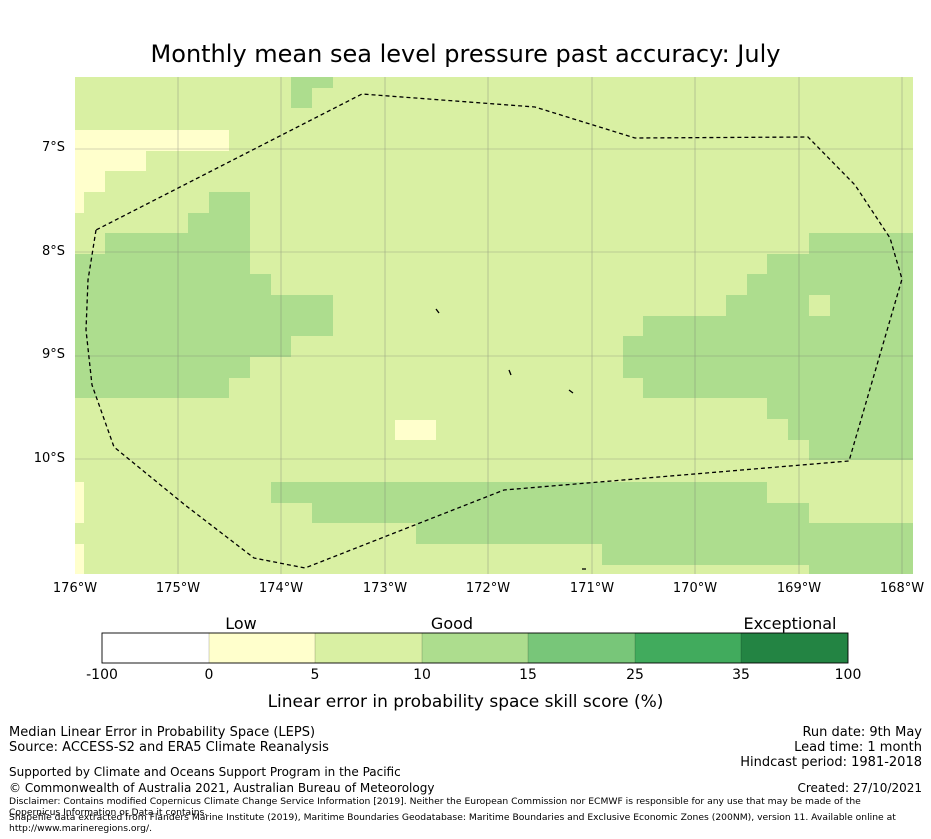 The height and width of the screenshot is (839, 931). What do you see at coordinates (488, 588) in the screenshot?
I see `lon-label: 172°W` at bounding box center [488, 588].